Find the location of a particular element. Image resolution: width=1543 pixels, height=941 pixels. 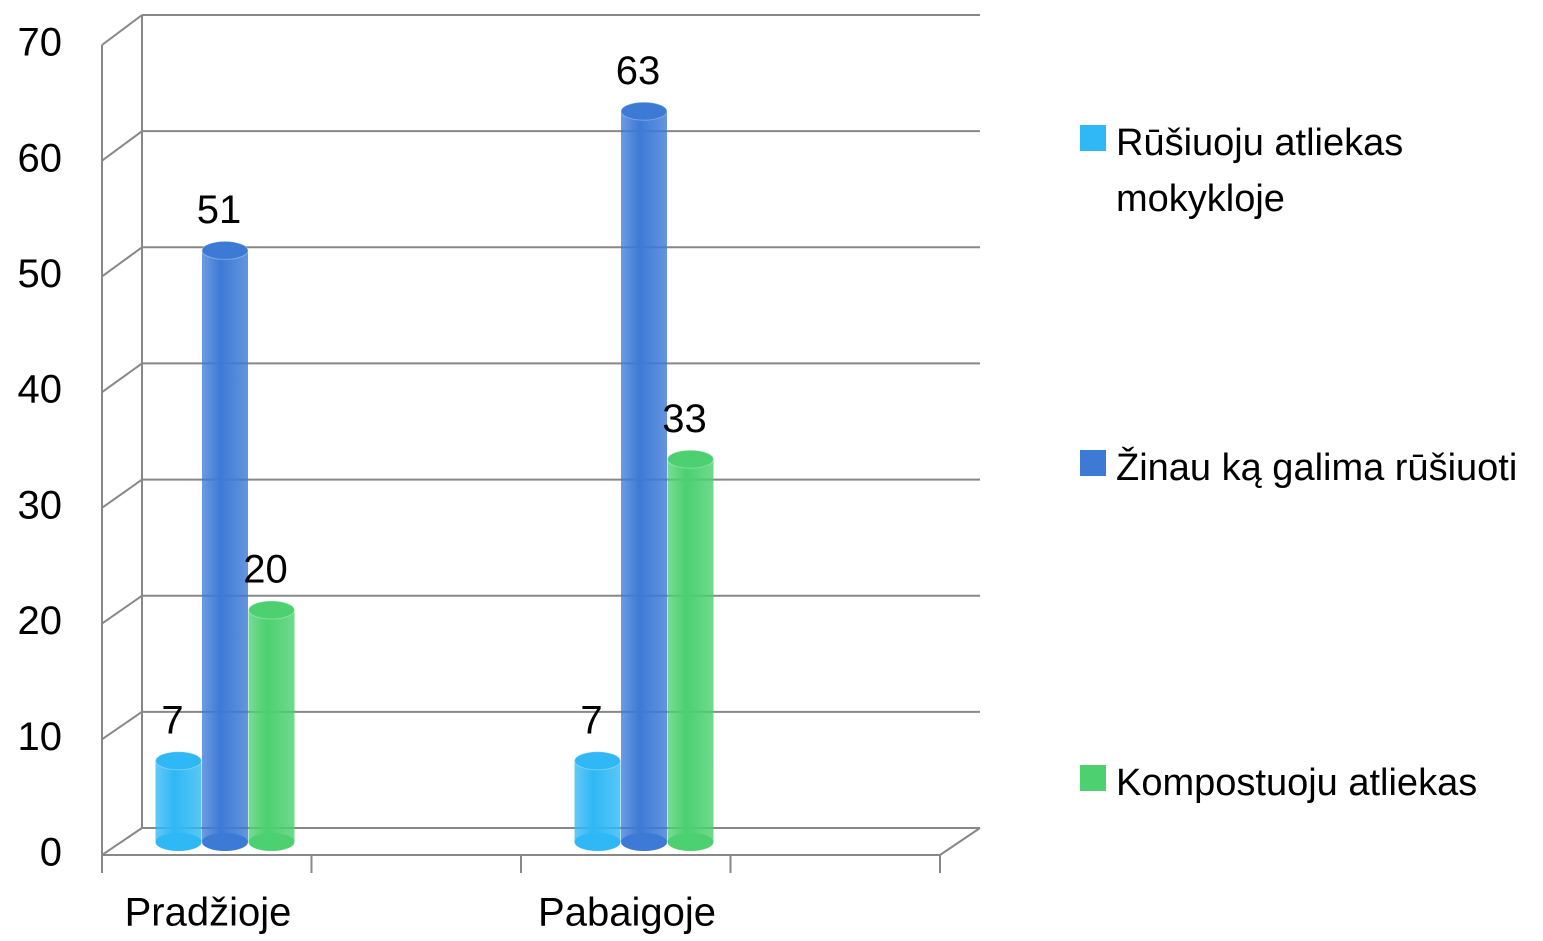

y-tick-label: 0 is located at coordinates (51, 853).